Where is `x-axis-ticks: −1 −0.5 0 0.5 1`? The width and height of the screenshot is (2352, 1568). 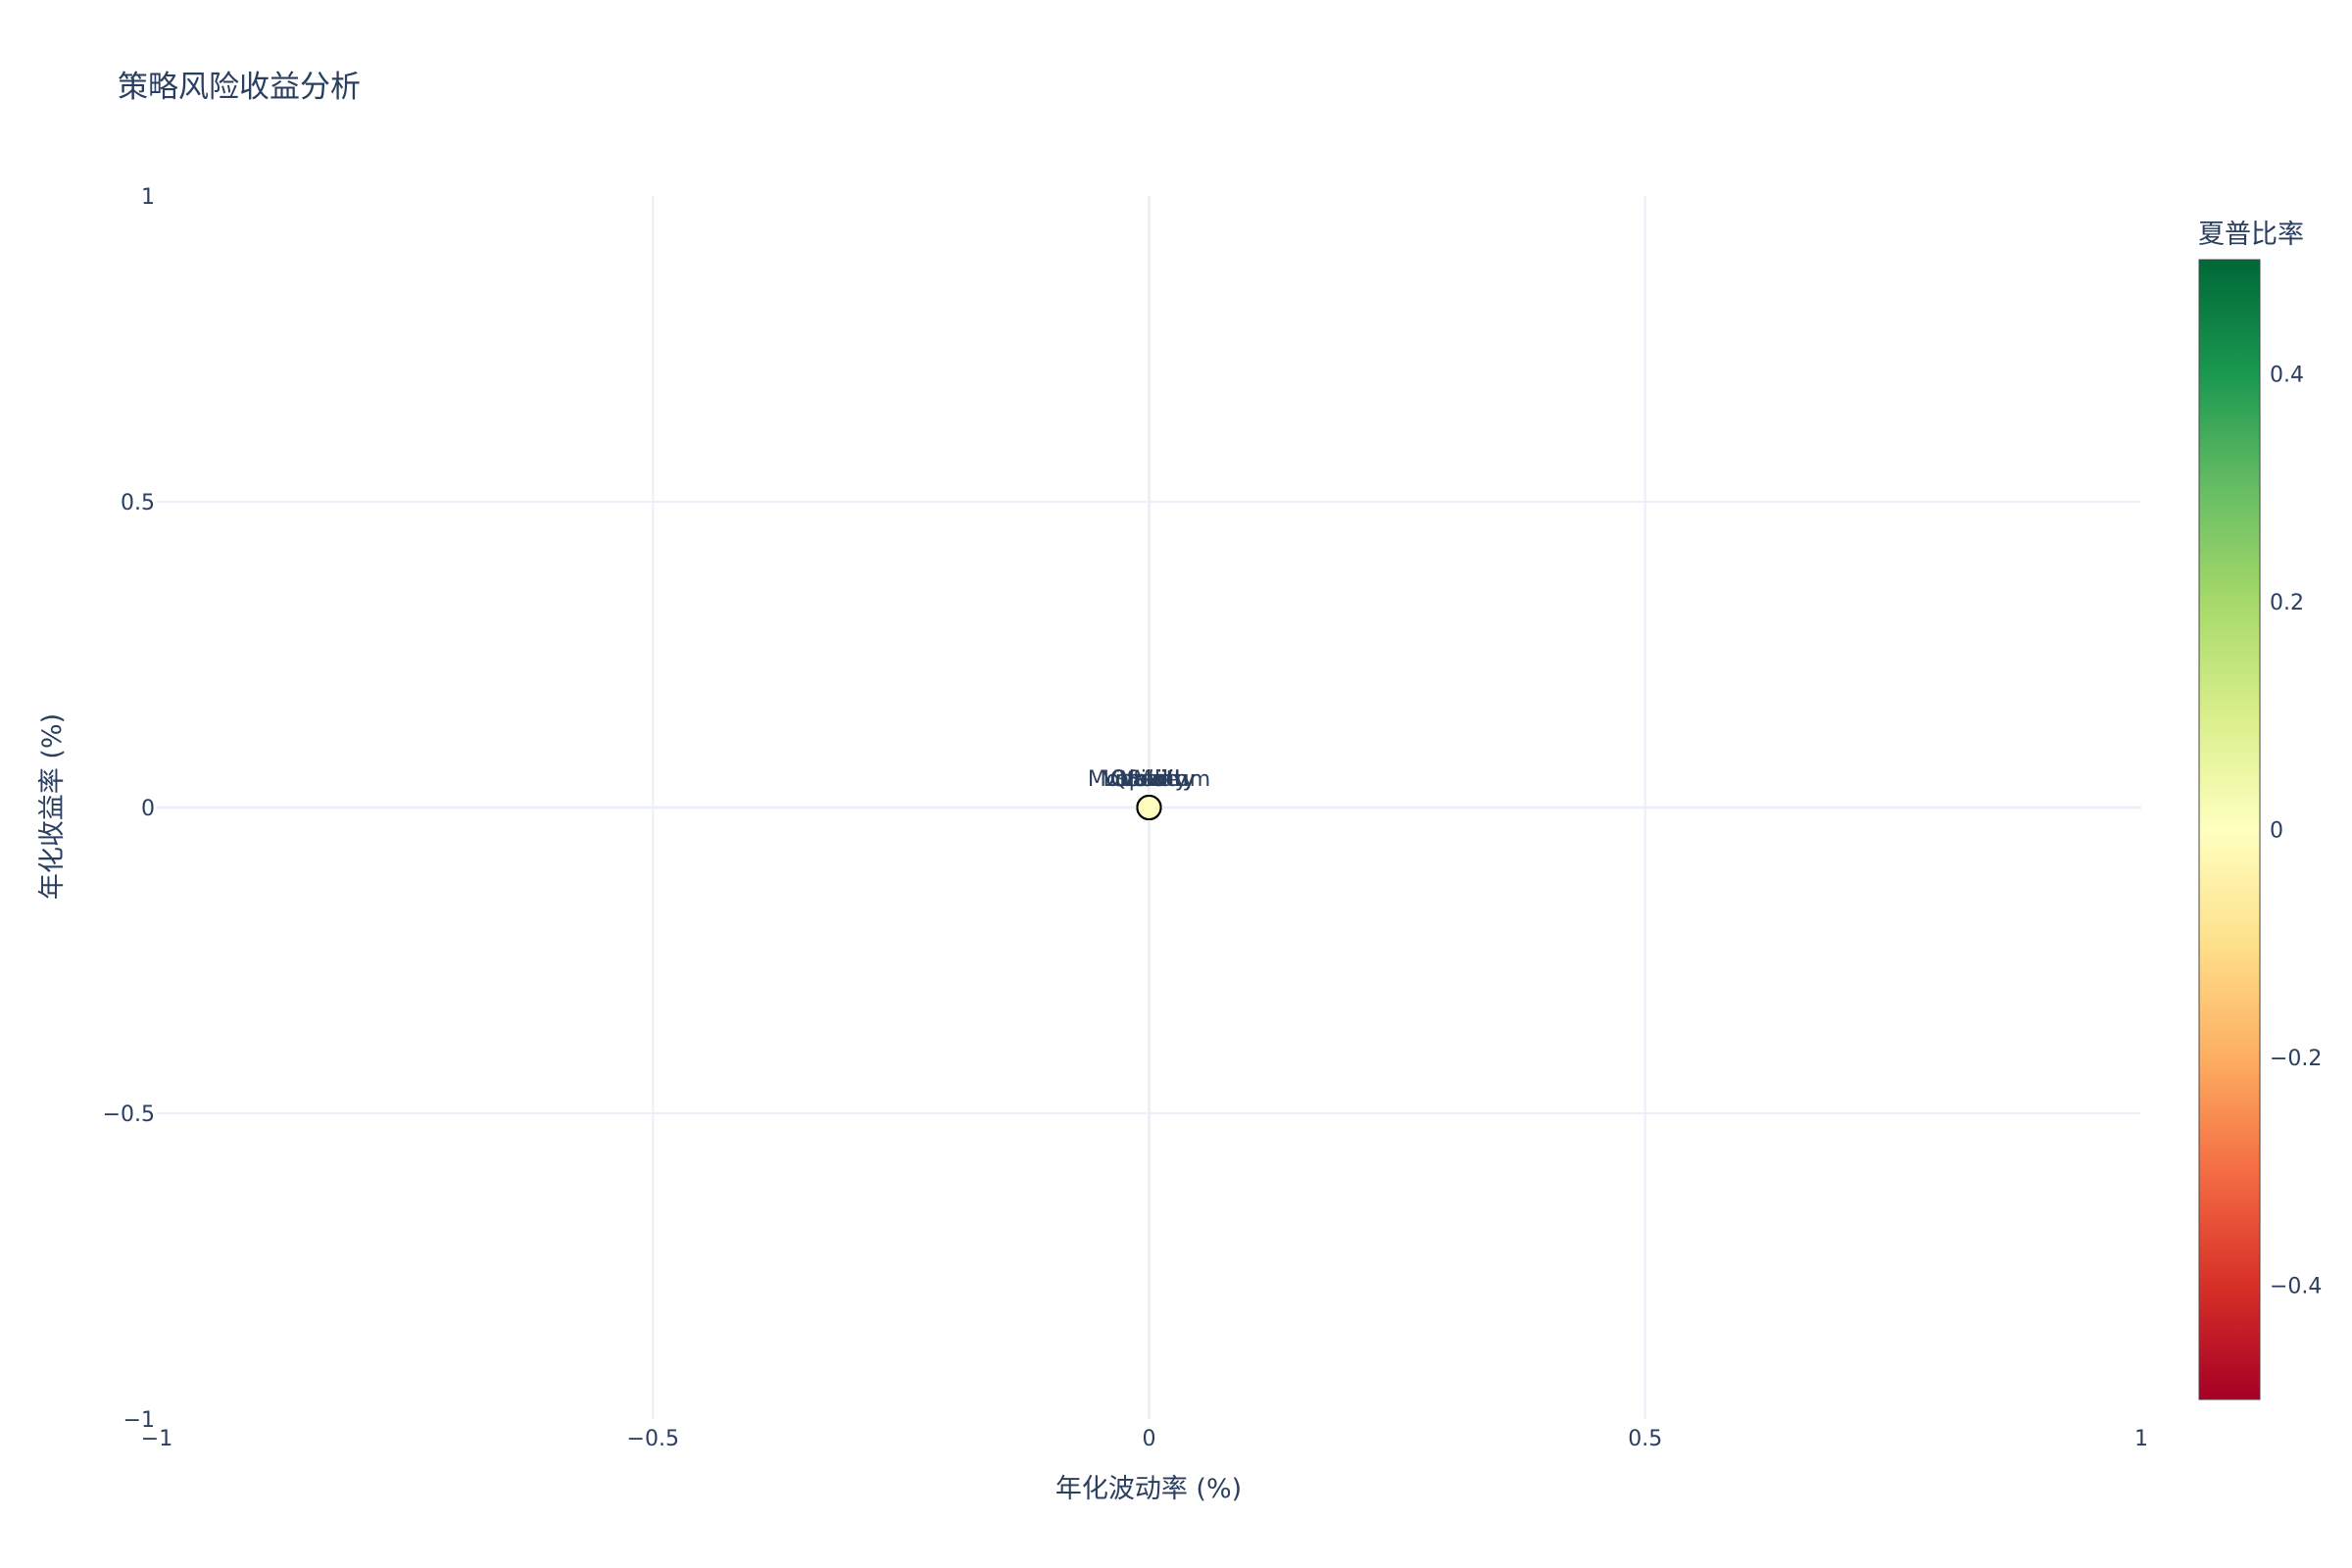
x-axis-ticks: −1 −0.5 0 0.5 1 is located at coordinates (1144, 1439).